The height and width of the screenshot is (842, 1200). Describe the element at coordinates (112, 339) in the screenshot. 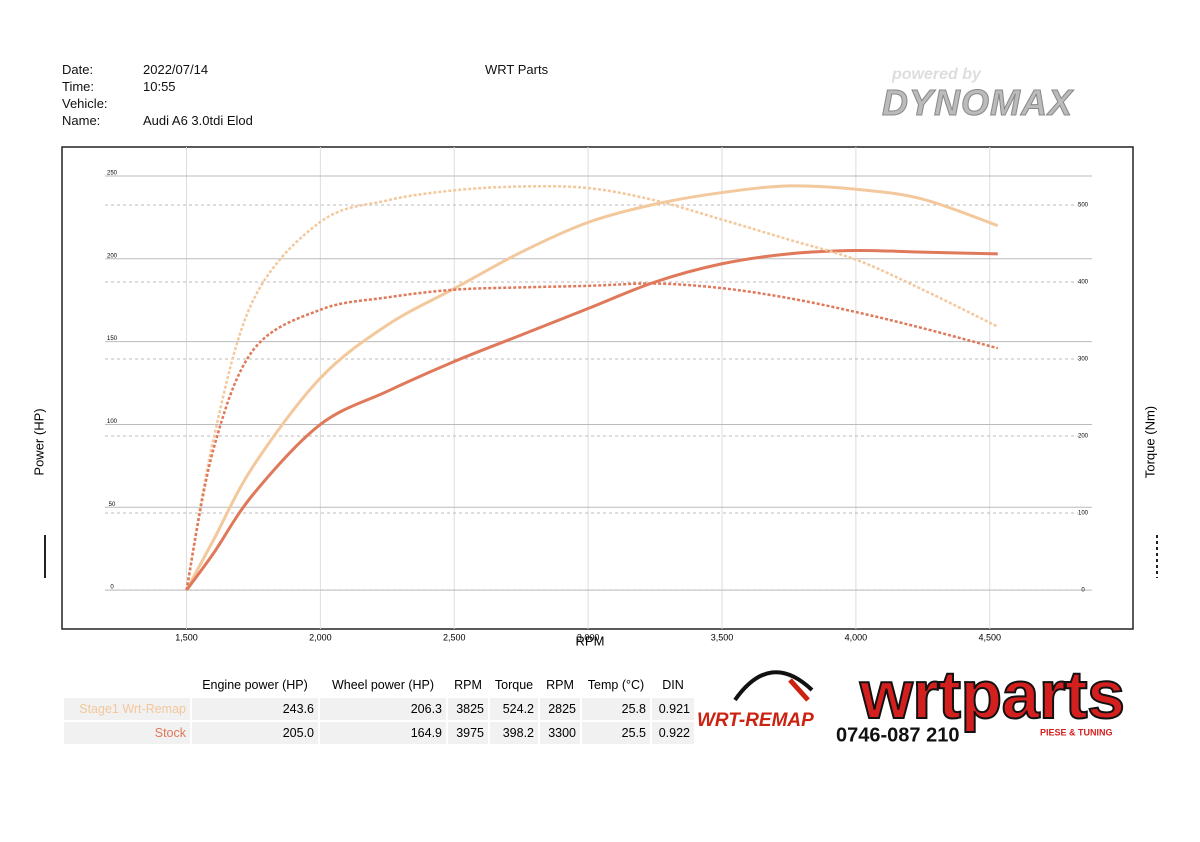

I see `y-tick-label: 150` at that location.